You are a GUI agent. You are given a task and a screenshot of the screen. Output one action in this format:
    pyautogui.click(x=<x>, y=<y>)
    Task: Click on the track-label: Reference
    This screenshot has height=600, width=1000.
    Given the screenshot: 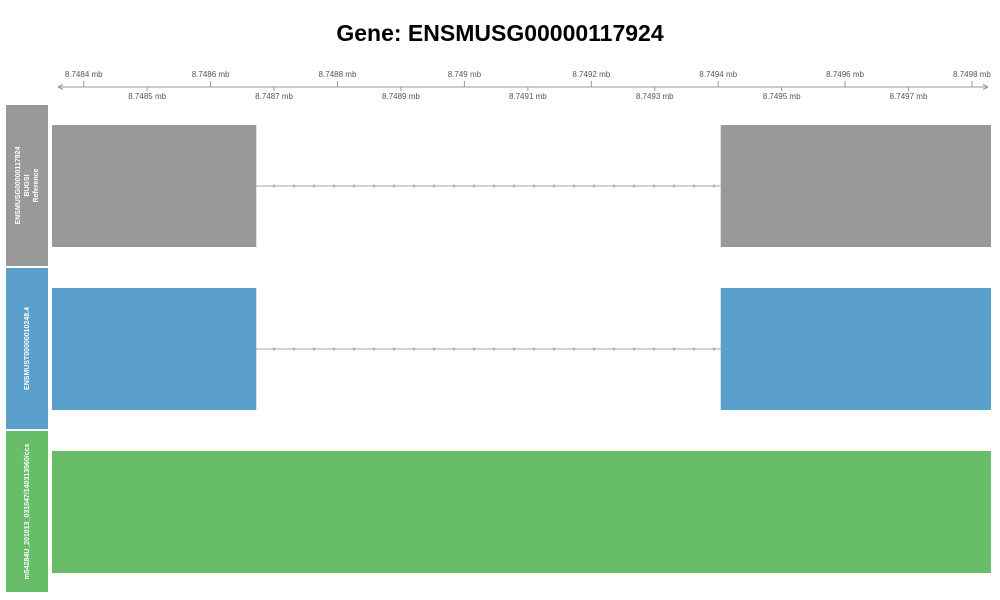 What is the action you would take?
    pyautogui.click(x=36, y=185)
    